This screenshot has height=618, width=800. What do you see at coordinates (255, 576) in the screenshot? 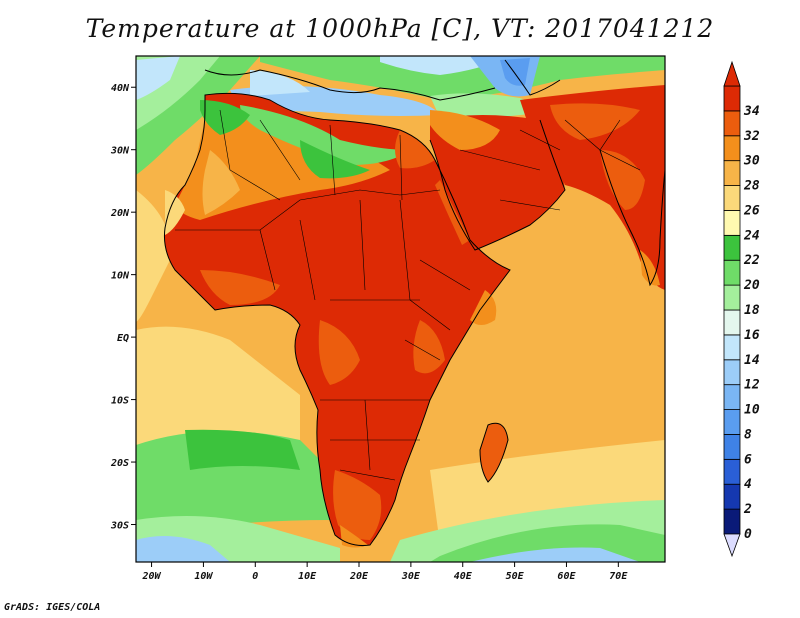
I see `x-tick-label: 0` at bounding box center [255, 576].